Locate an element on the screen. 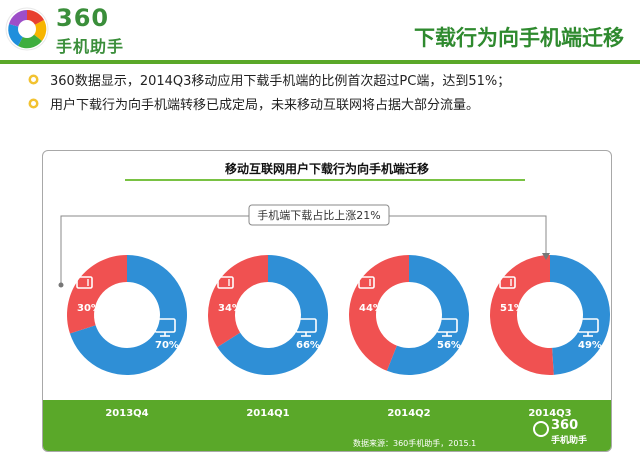 This screenshot has width=640, height=459. header-divider is located at coordinates (320, 62).